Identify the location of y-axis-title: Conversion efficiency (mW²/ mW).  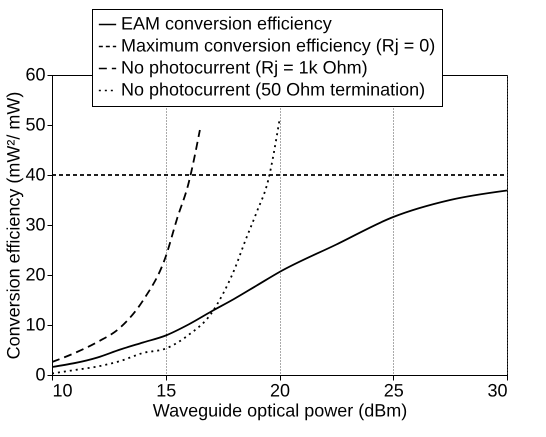
(13, 226).